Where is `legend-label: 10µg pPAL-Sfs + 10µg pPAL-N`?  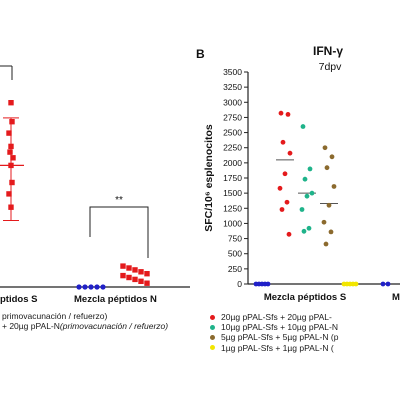
legend-label: 10µg pPAL-Sfs + 10µg pPAL-N is located at coordinates (279, 327).